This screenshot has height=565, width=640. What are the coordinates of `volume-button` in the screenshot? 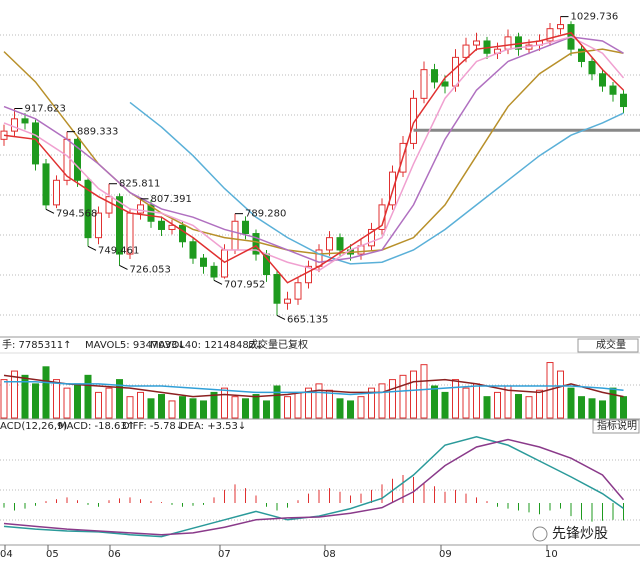 It's located at (608, 345).